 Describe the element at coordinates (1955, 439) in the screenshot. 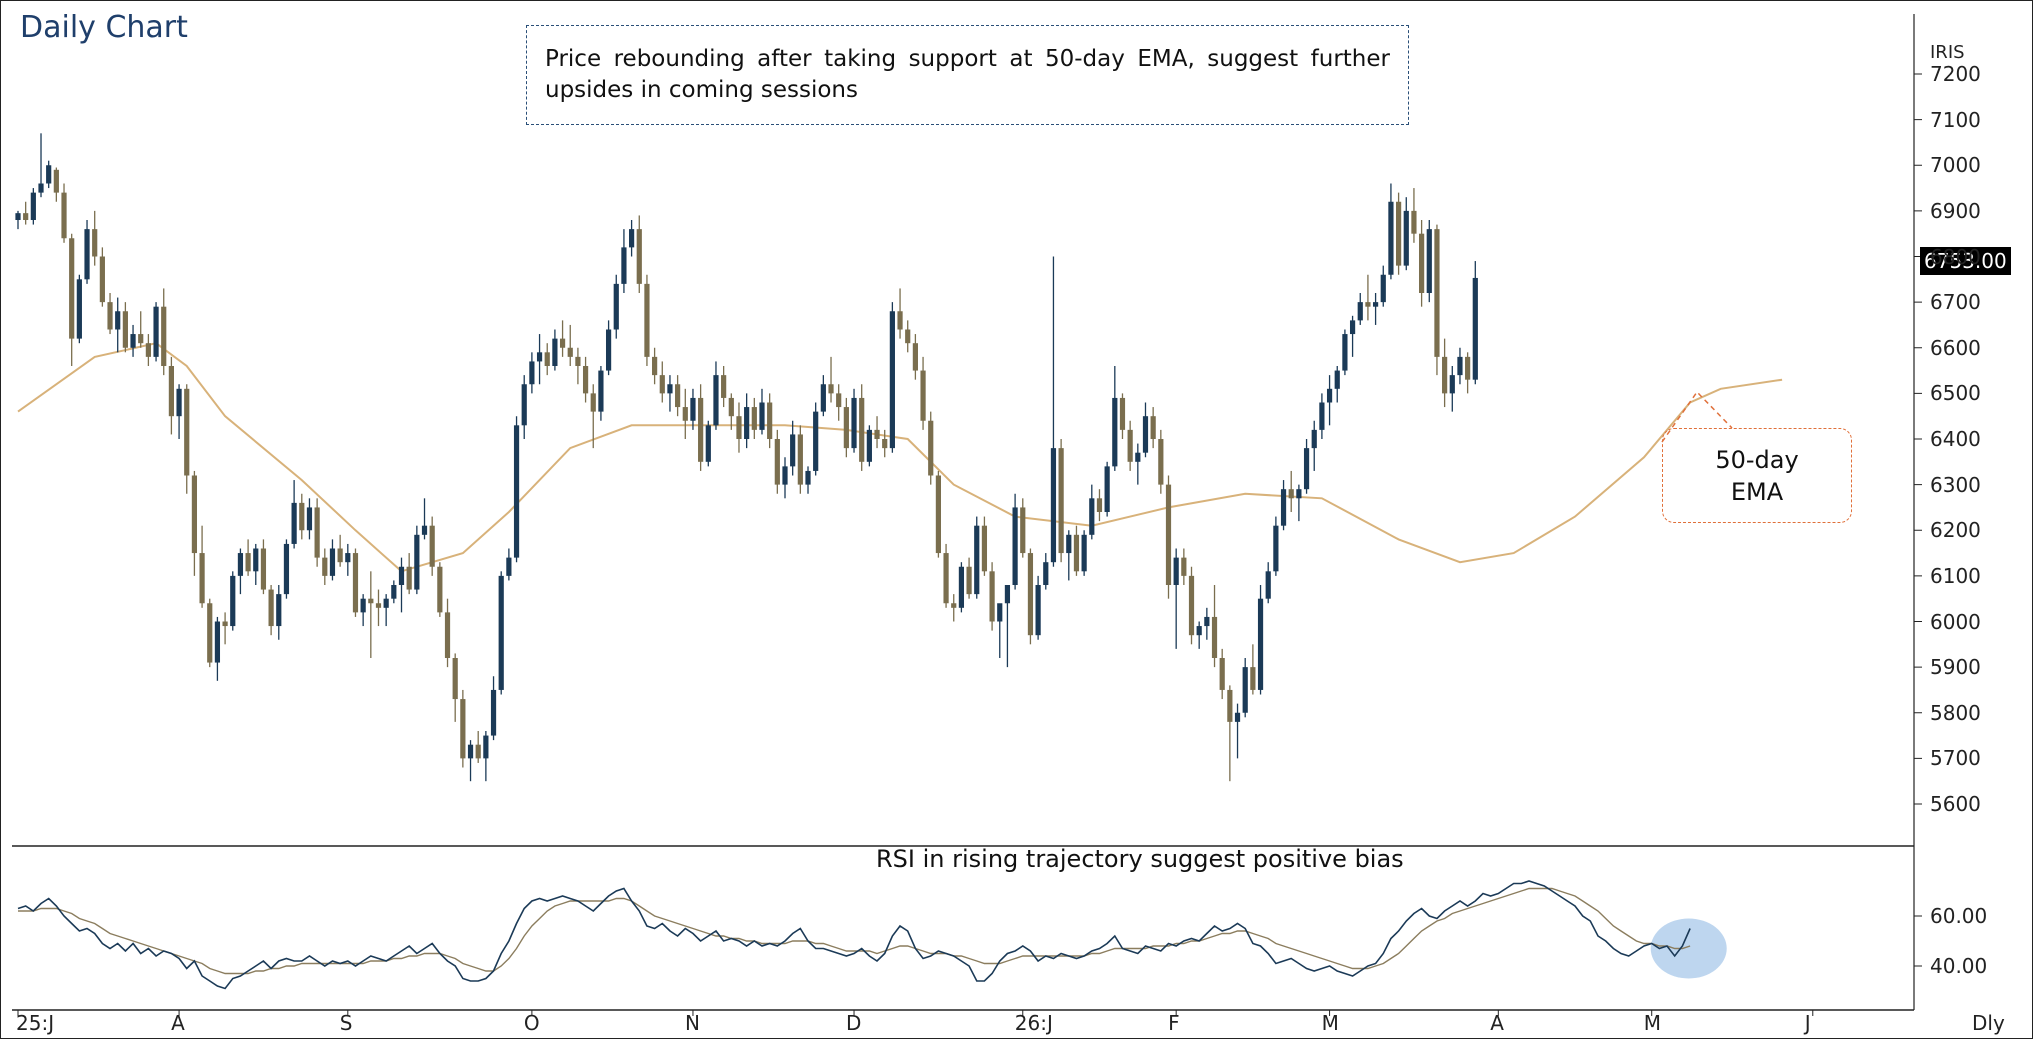

I see `y-tick-label: 6400` at that location.